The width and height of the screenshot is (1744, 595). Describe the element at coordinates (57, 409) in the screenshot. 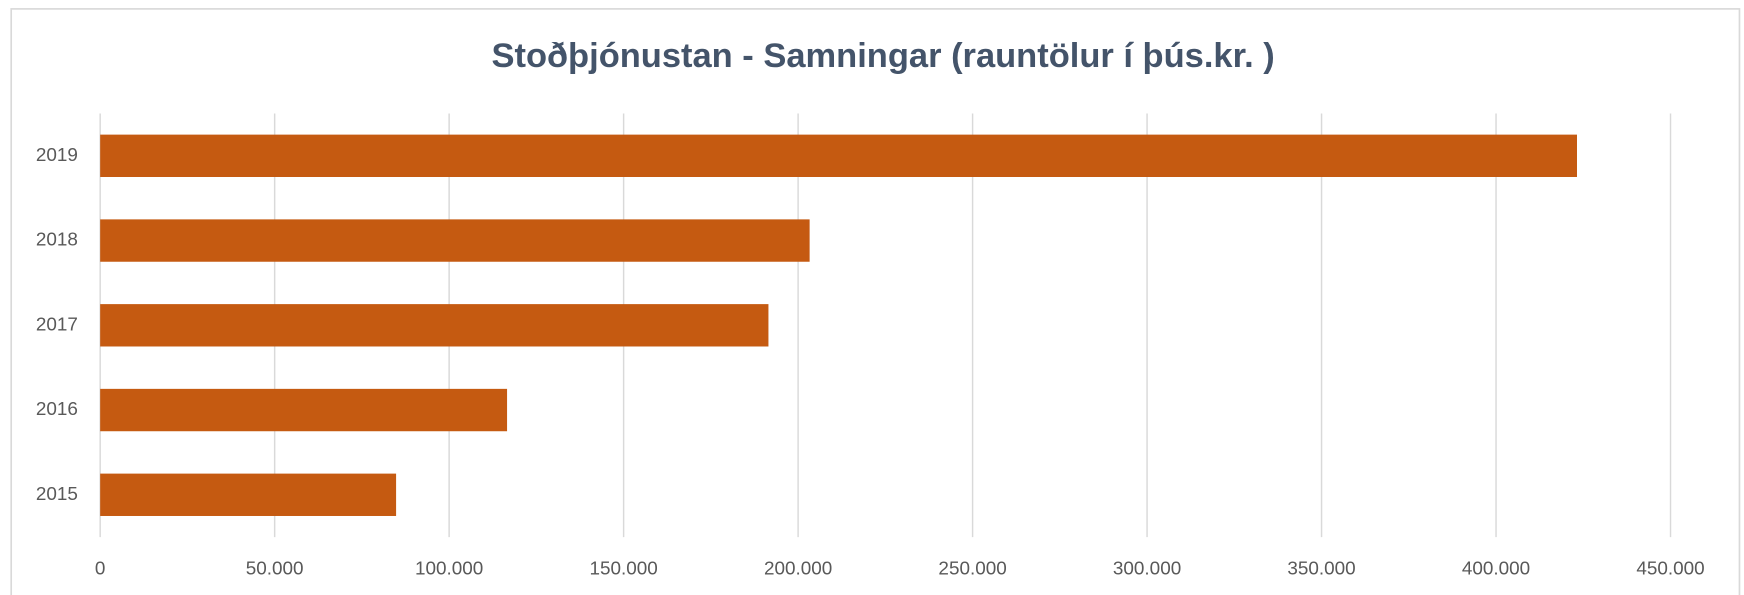

I see `y-tick-label: 2016` at that location.